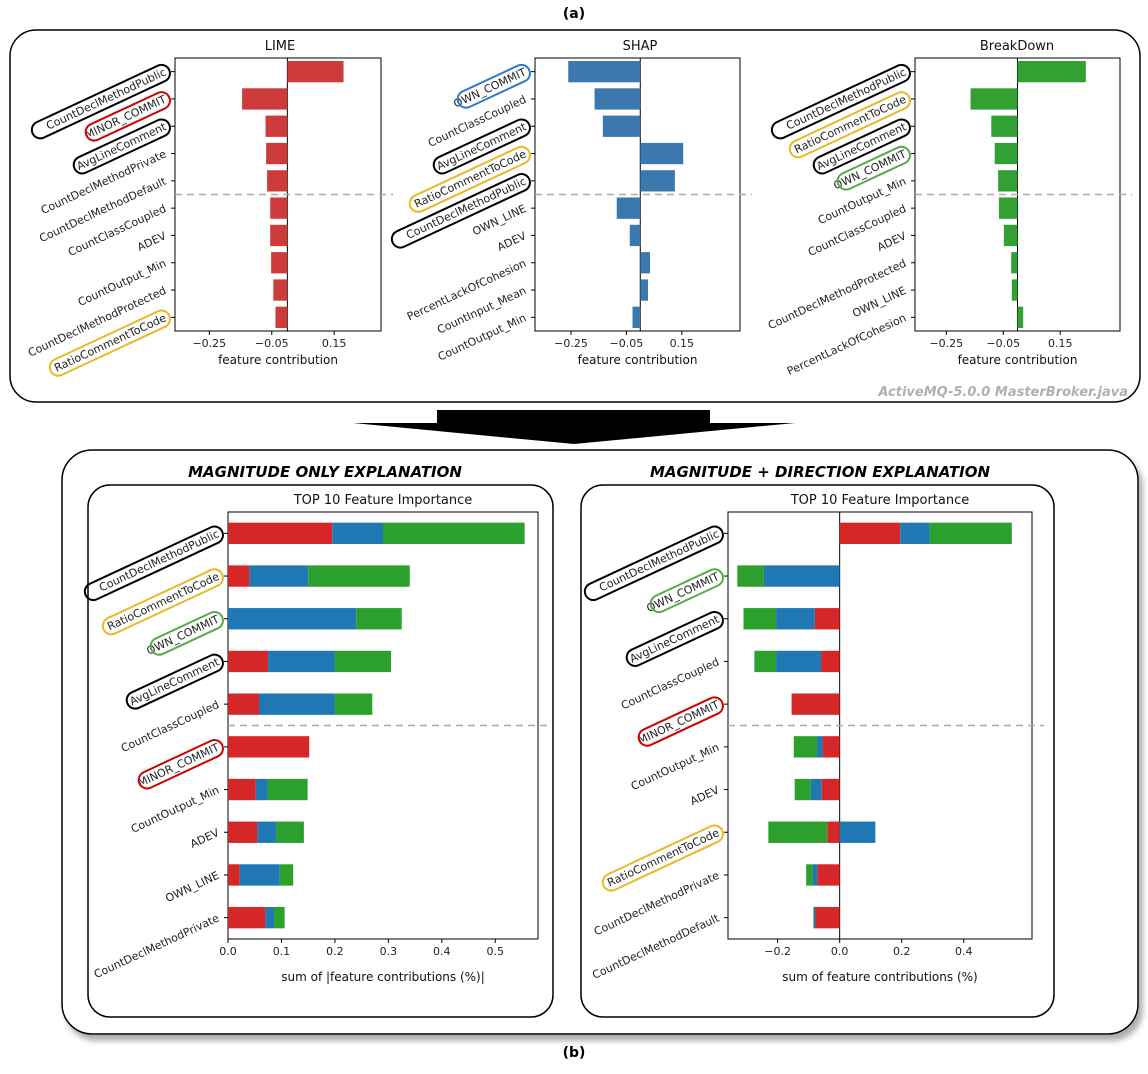 The image size is (1148, 1074). I want to click on magnitude-bar-countdeclmethodpublic-blue, so click(357, 533).